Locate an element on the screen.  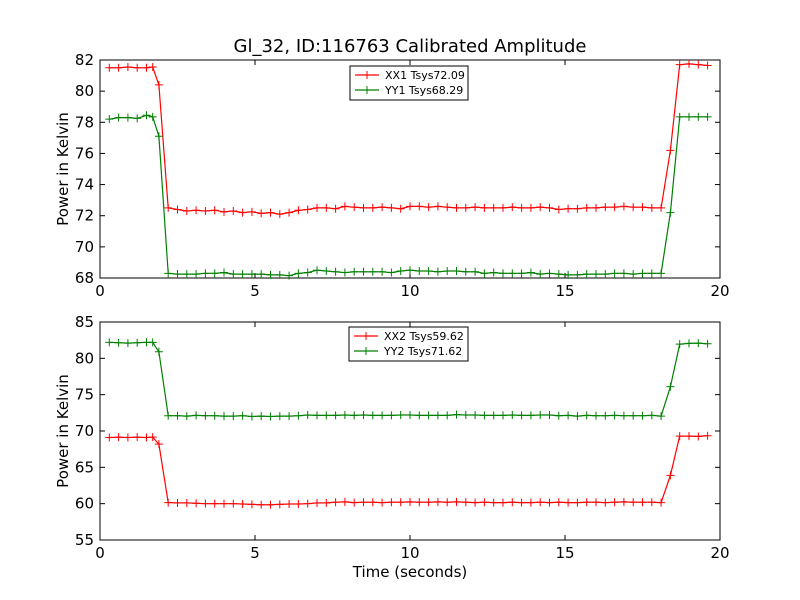
y-tick-label: 68 is located at coordinates (84, 278).